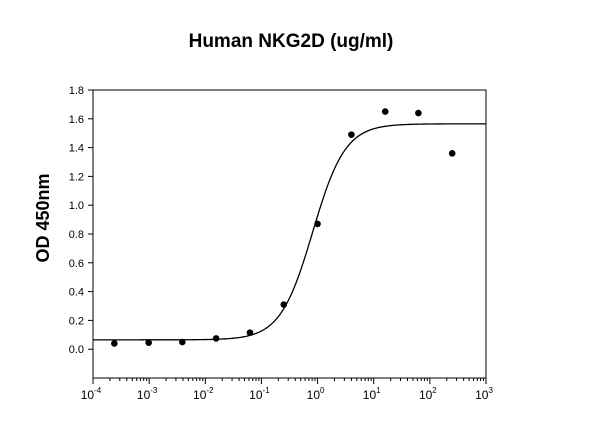 The image size is (599, 436). Describe the element at coordinates (490, 390) in the screenshot. I see `x-tick-exponent: 3` at that location.